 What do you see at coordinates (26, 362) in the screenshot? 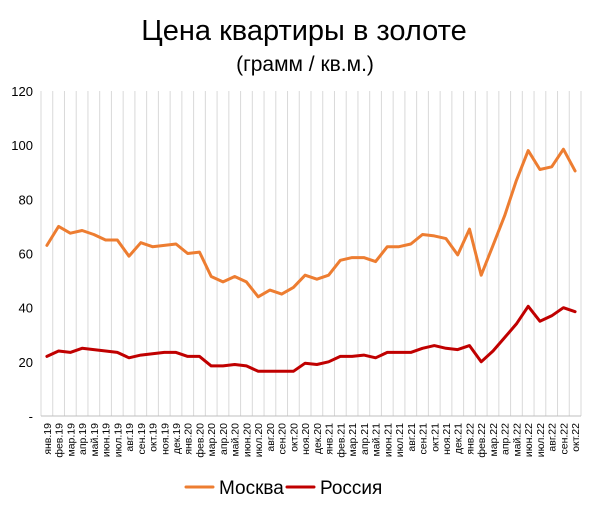
I see `y-tick-label: 20` at bounding box center [26, 362].